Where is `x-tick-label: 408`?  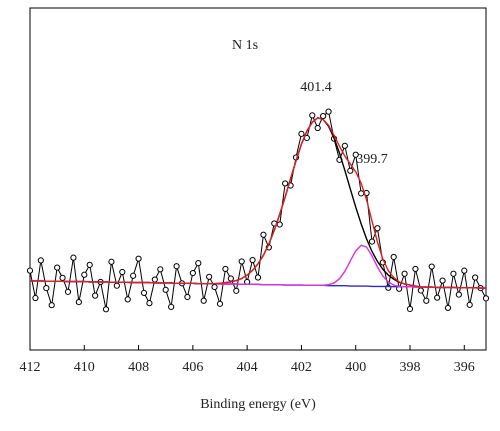 x-tick-label: 408 is located at coordinates (138, 367).